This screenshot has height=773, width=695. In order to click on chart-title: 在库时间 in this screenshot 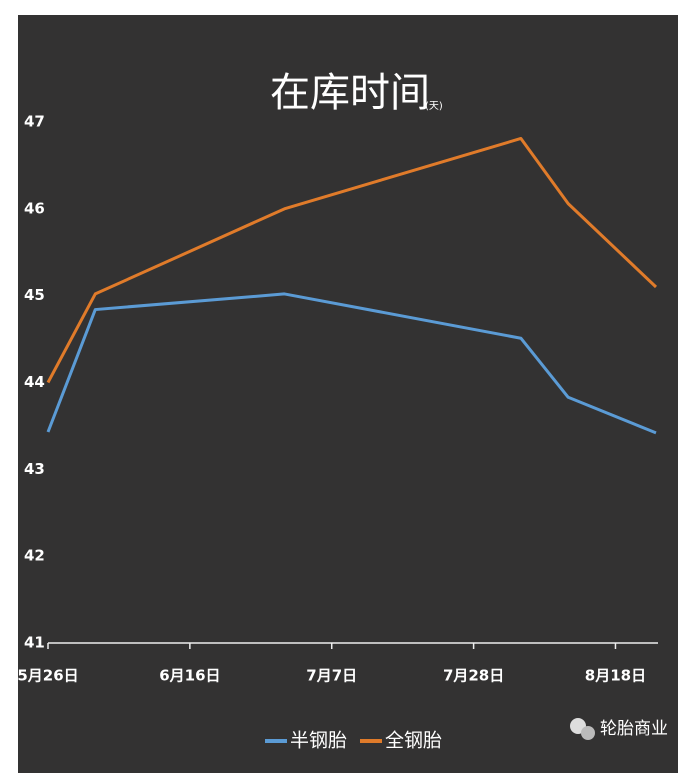, I will do `click(350, 93)`.